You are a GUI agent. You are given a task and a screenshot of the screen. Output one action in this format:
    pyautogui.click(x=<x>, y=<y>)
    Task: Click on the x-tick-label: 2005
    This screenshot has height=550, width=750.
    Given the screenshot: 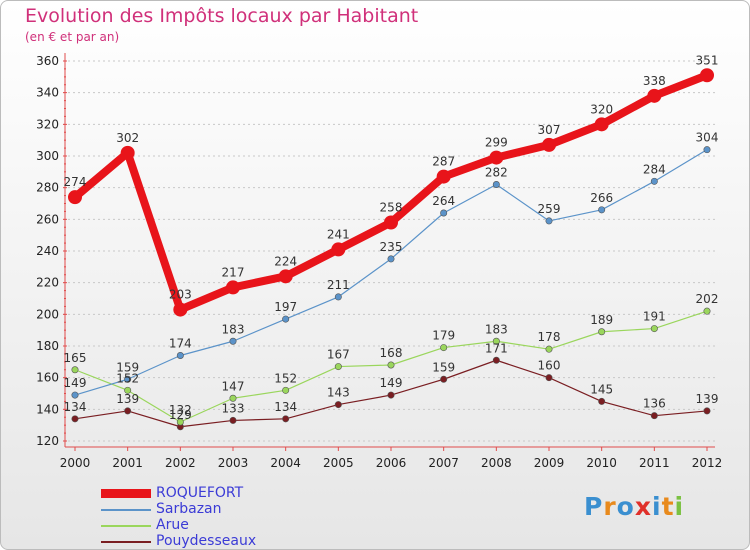 What is the action you would take?
    pyautogui.click(x=338, y=463)
    